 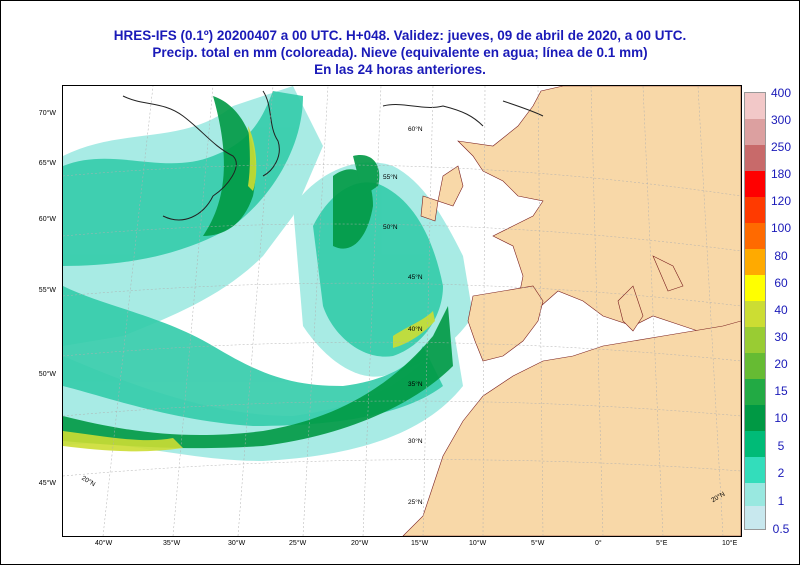 I want to click on left-label-70: 70°W, so click(x=47, y=113).